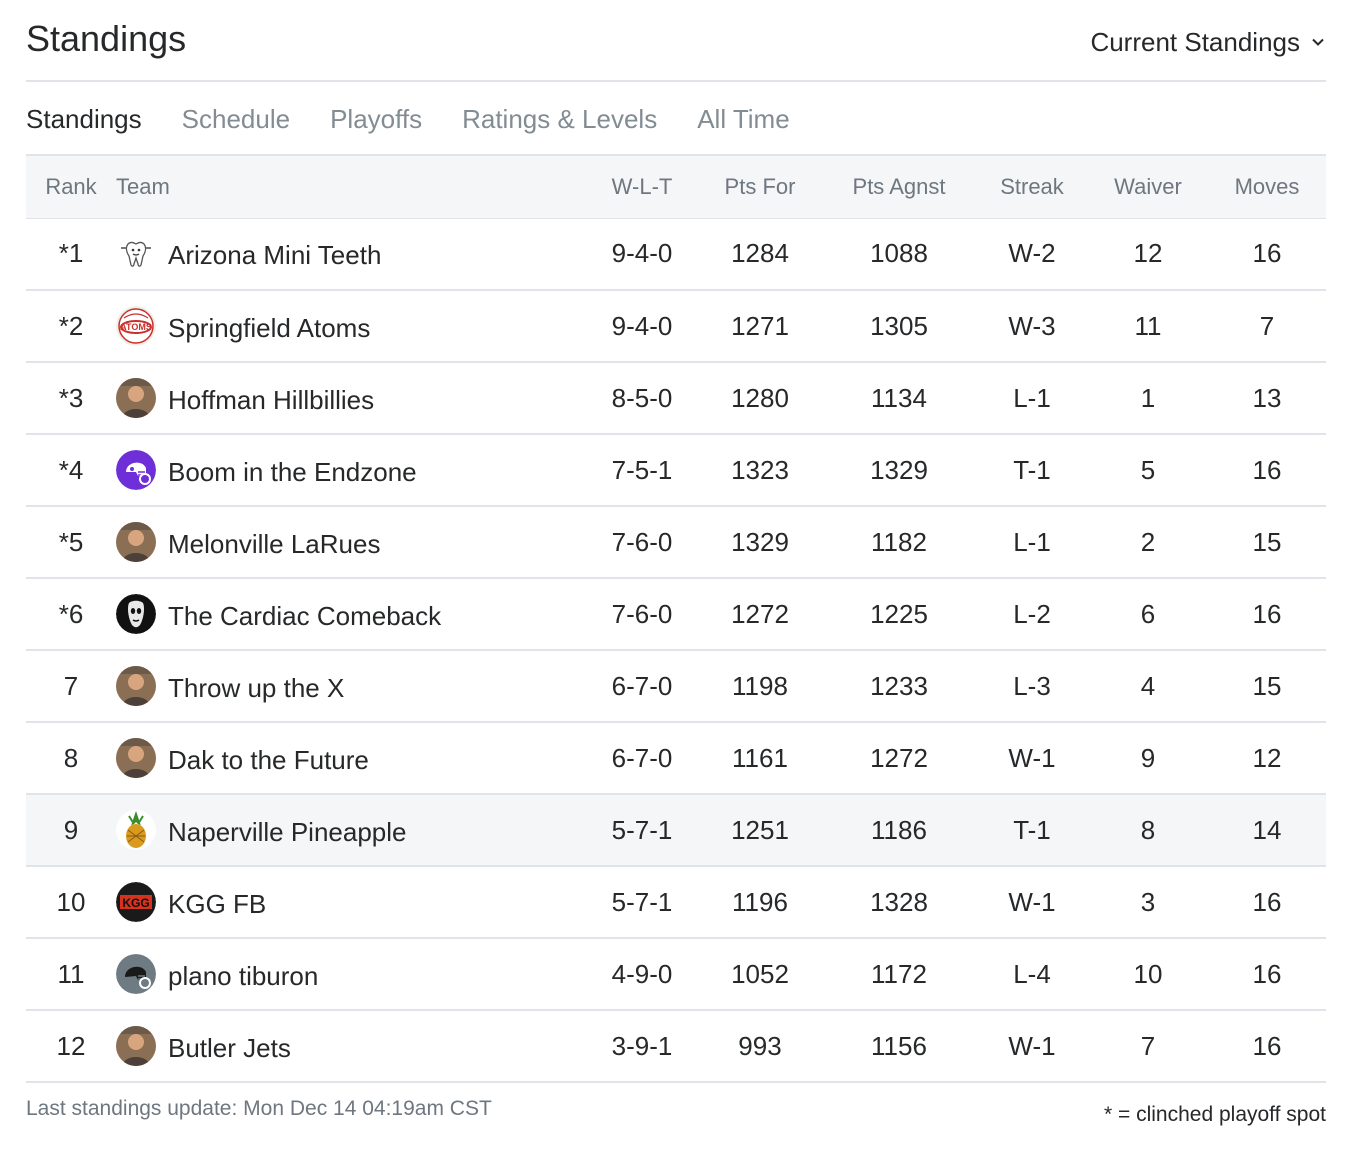 The image size is (1350, 1150). I want to click on team-cell: Hoffman Hillbillies, so click(351, 398).